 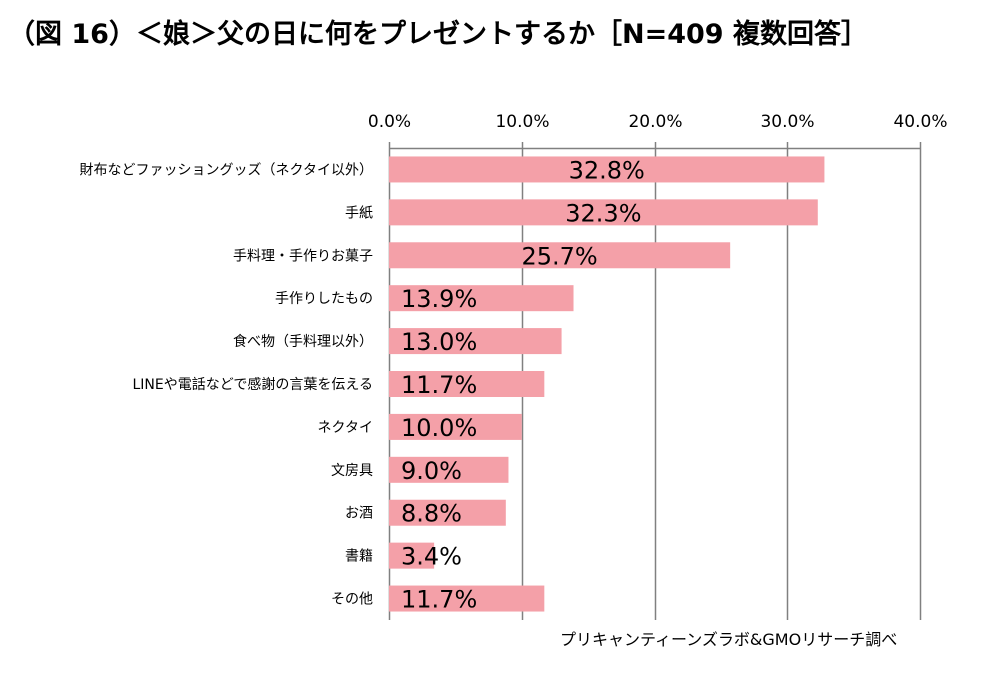 I want to click on value-label: 32.8%, so click(x=607, y=170).